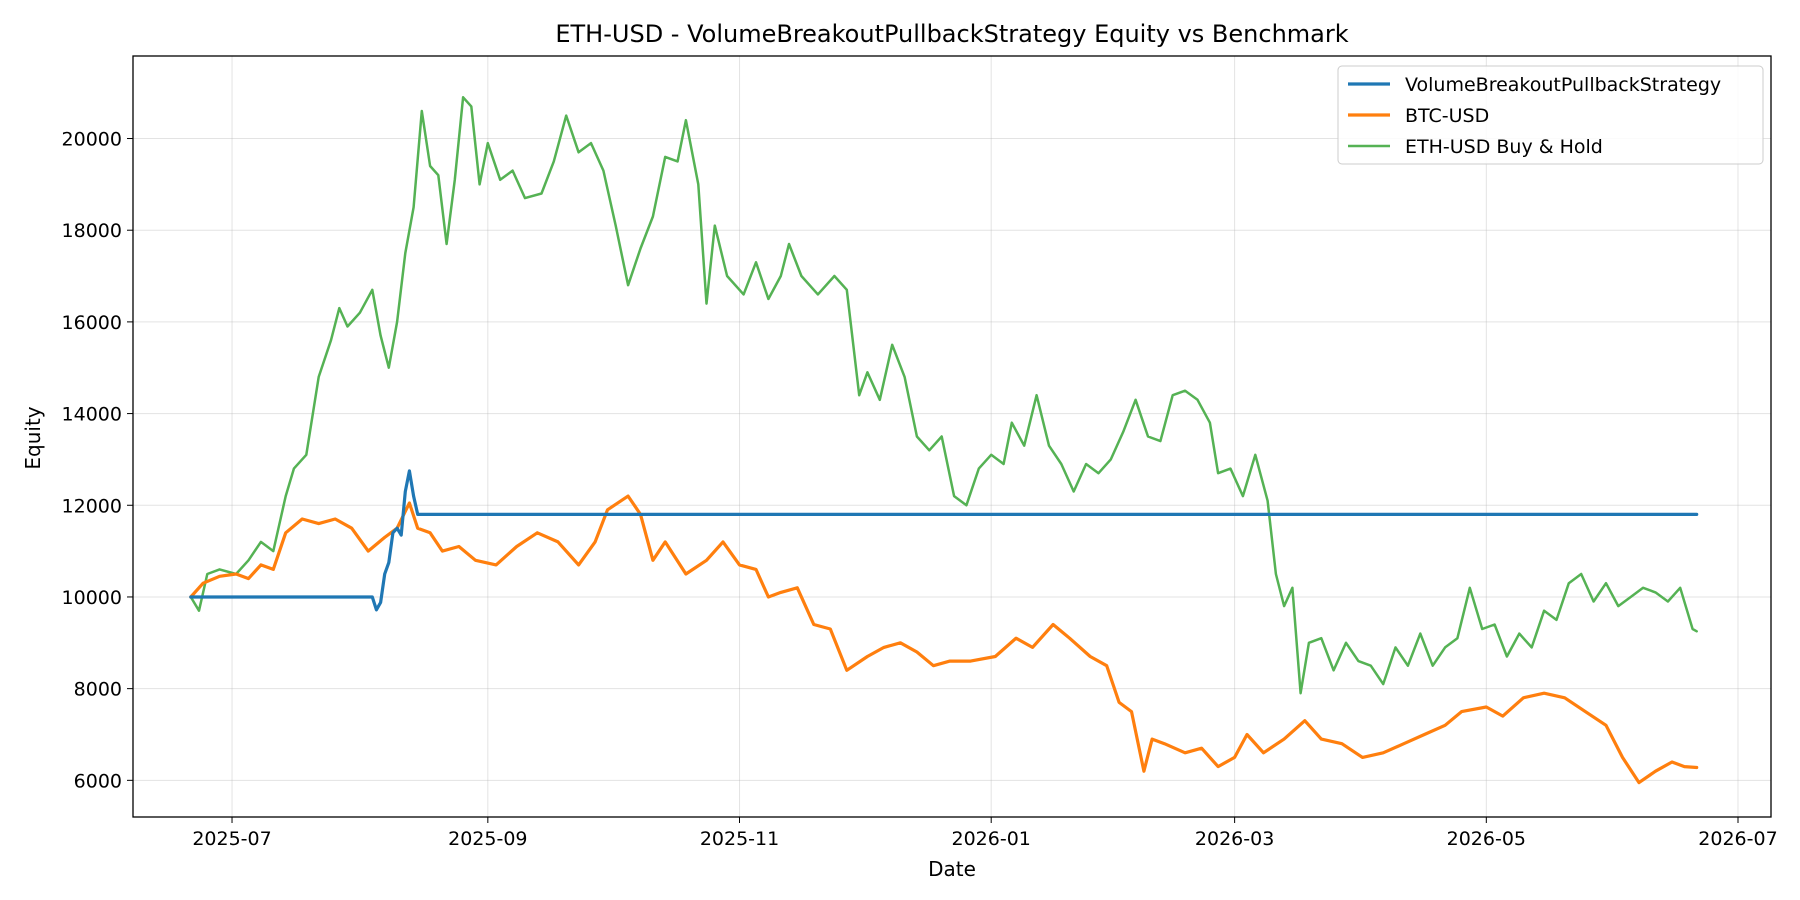 The image size is (1800, 900). I want to click on y-tick-label: 12000, so click(92, 506).